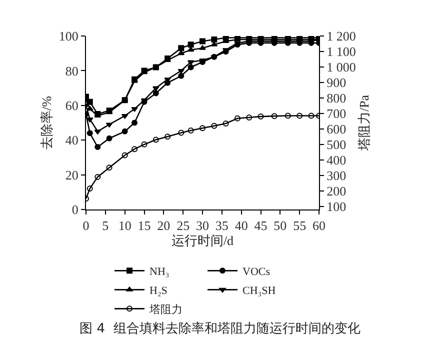 The width and height of the screenshot is (440, 349). What do you see at coordinates (71, 105) in the screenshot?
I see `y-tick-label: 60` at bounding box center [71, 105].